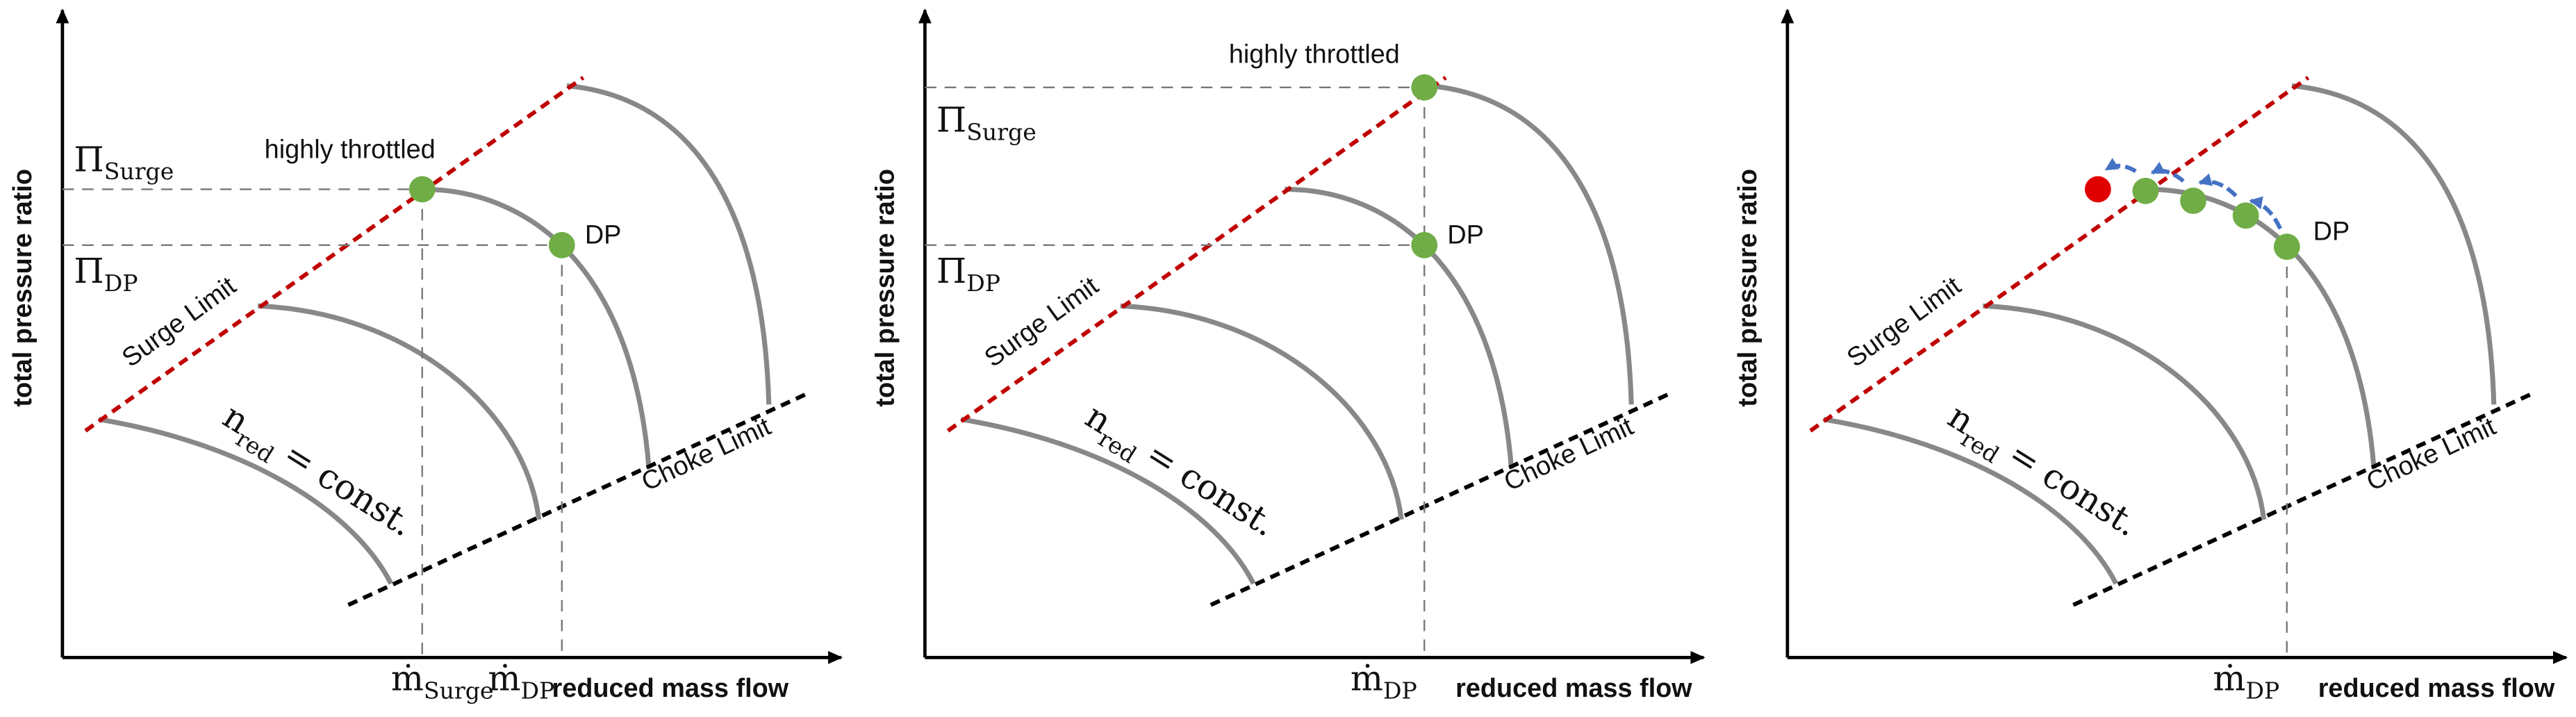 This screenshot has width=2576, height=717. I want to click on point-surge, so click(2098, 189).